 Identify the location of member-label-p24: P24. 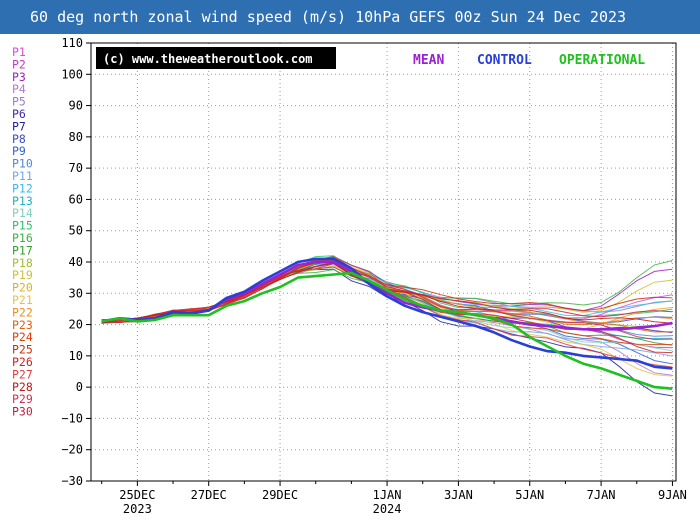
(22, 337).